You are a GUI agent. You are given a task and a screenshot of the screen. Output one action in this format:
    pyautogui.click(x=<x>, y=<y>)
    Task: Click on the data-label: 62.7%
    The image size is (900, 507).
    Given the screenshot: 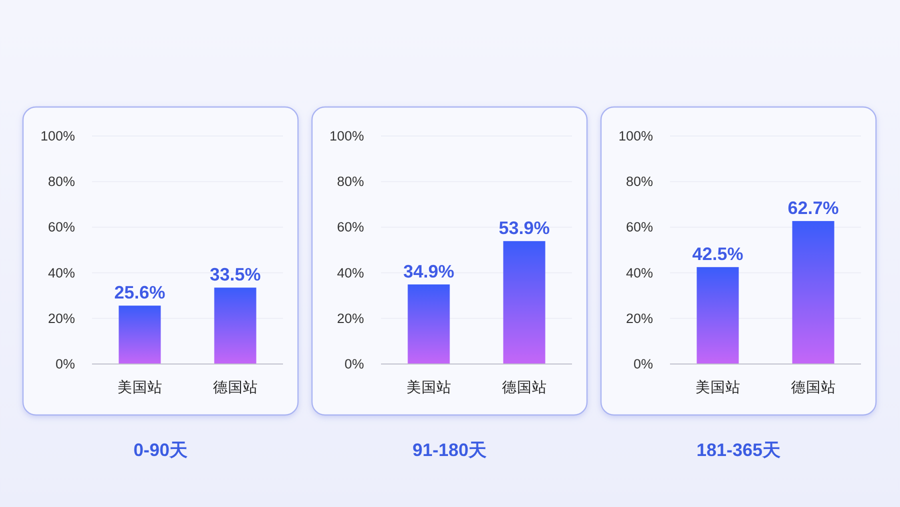 What is the action you would take?
    pyautogui.click(x=813, y=208)
    